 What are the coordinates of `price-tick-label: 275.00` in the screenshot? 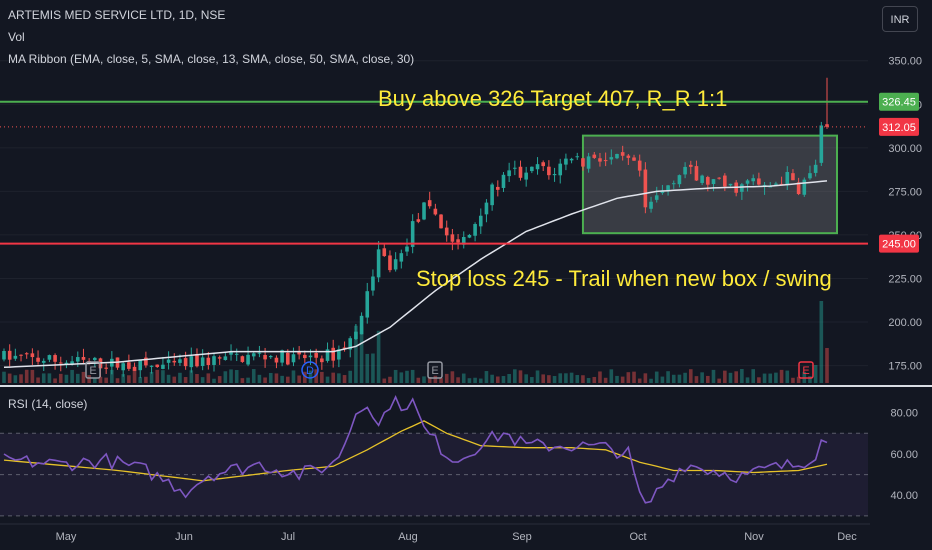 It's located at (905, 192).